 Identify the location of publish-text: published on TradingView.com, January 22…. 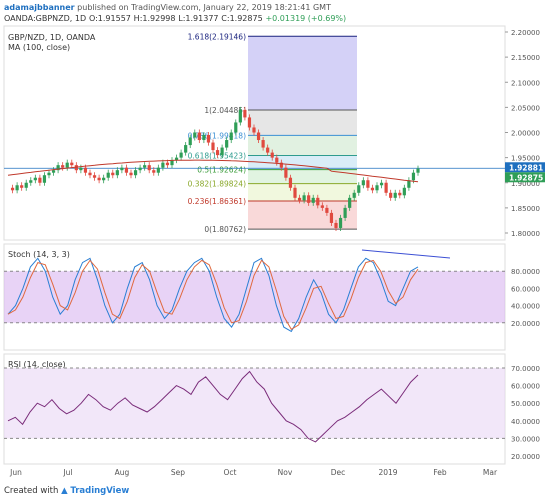
(204, 7).